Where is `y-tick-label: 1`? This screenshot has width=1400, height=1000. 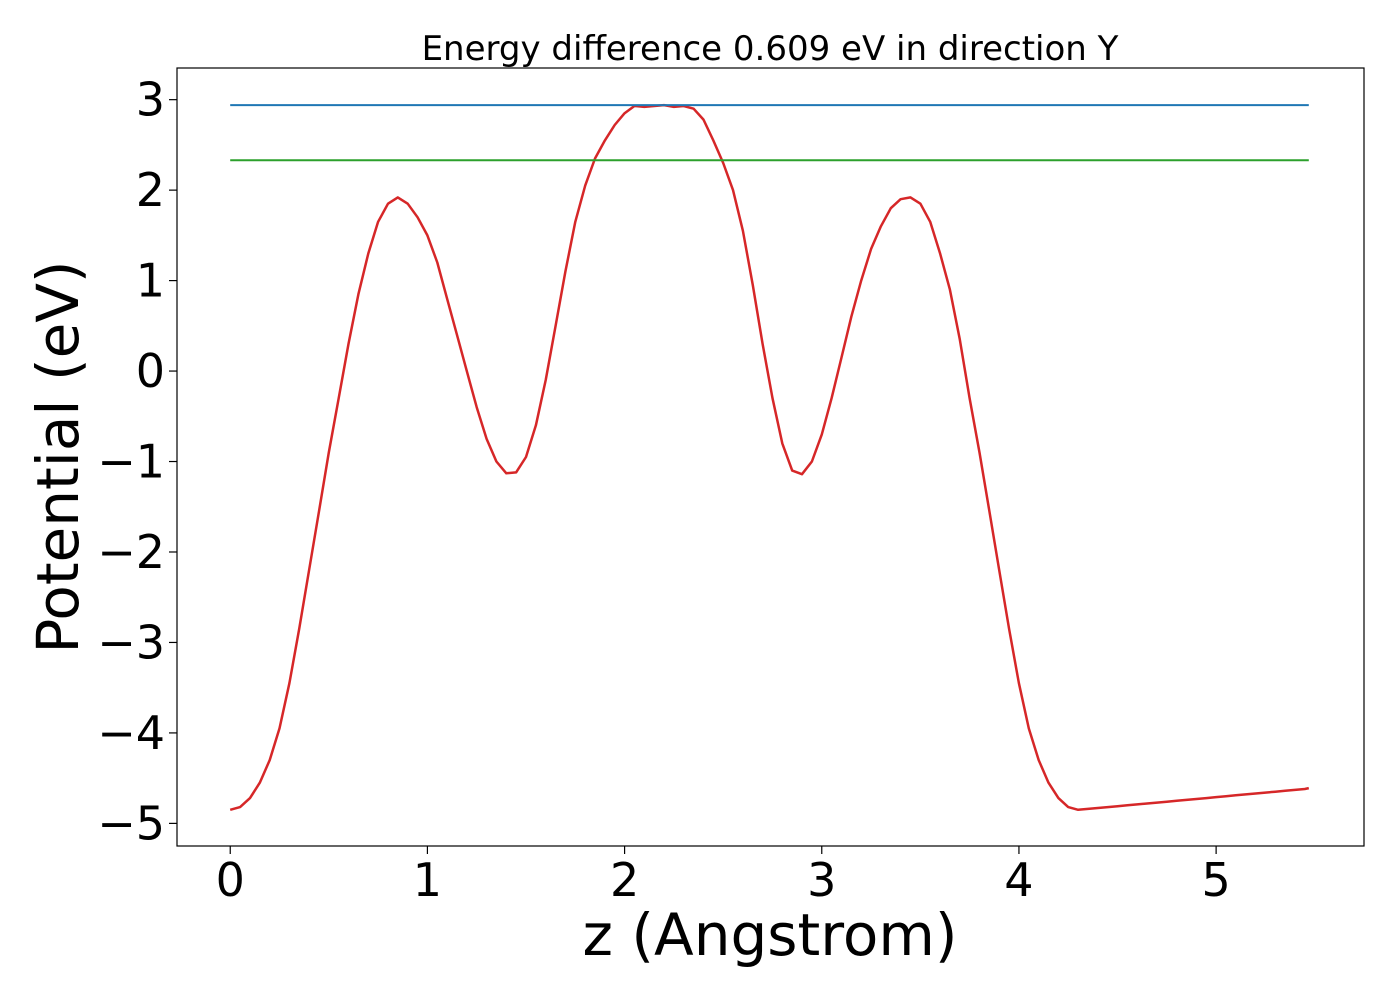 y-tick-label: 1 is located at coordinates (150, 281).